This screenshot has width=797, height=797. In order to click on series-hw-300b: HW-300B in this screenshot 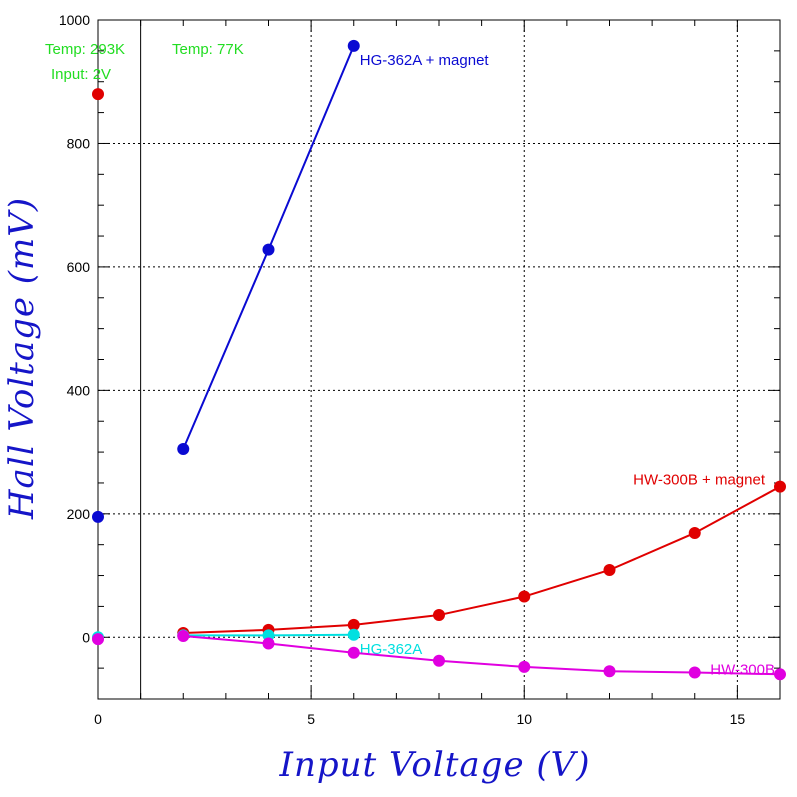, I will do `click(439, 655)`.